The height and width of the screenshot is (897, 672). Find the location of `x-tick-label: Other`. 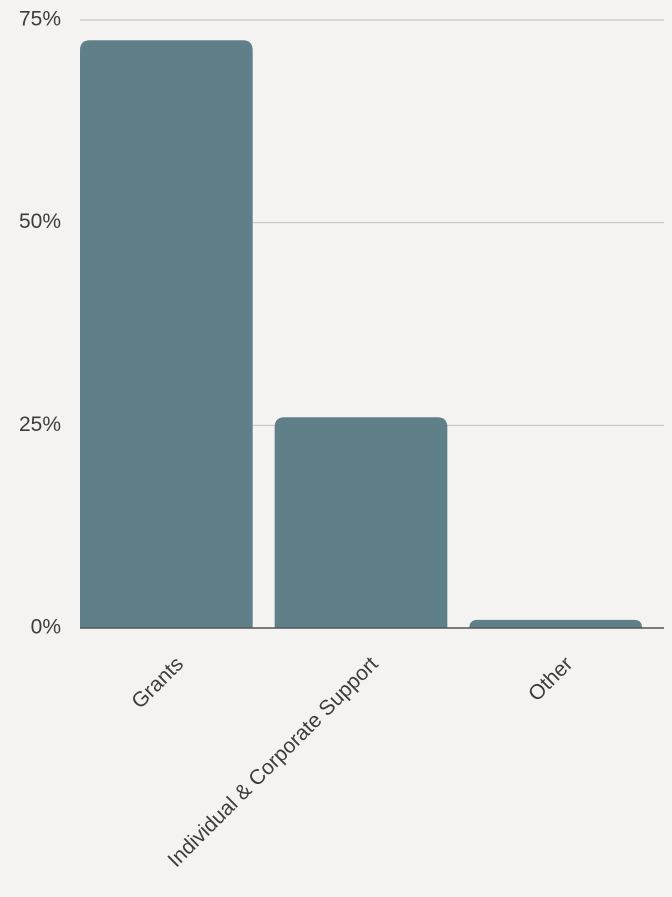

x-tick-label: Other is located at coordinates (550, 678).